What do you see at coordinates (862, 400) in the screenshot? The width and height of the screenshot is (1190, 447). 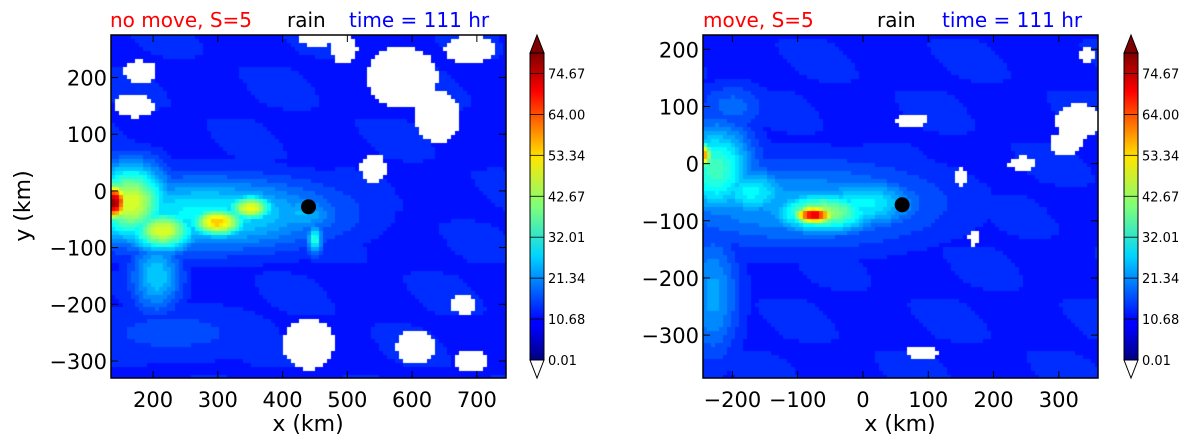 I see `x-tick-label: 0` at bounding box center [862, 400].